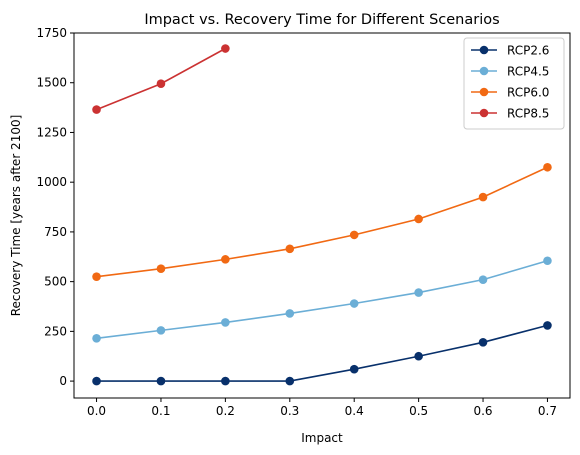  I want to click on x-axis: 0.0 0.1 0.2 0.3 0.4 0.5 0.6 0.7, so click(322, 408).